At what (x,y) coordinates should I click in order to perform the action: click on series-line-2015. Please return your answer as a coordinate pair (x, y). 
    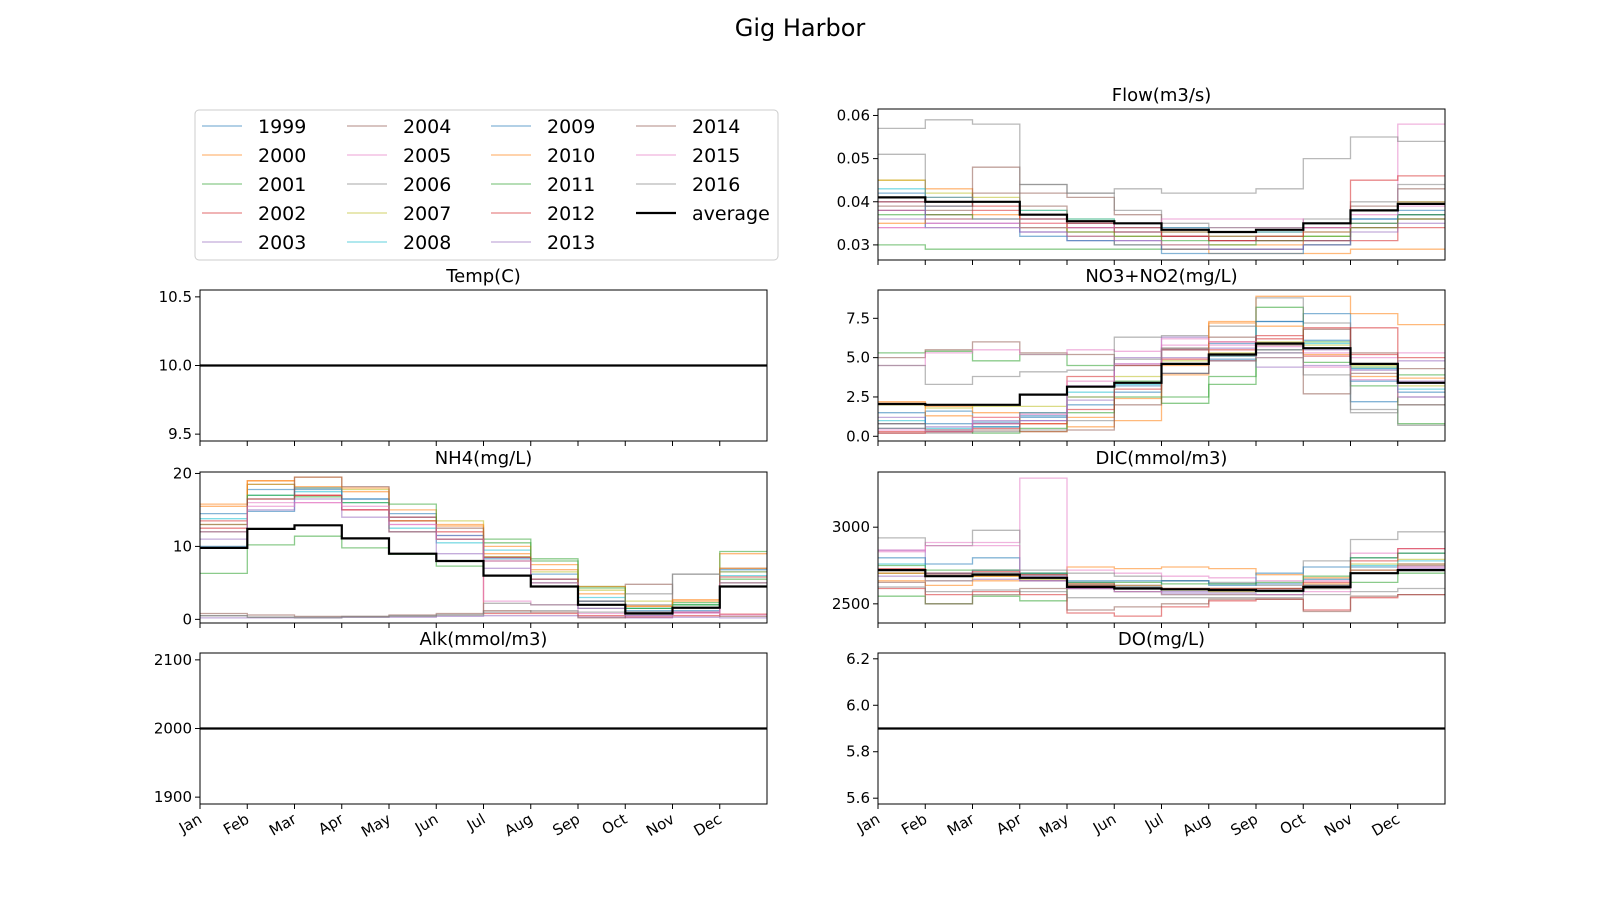
    Looking at the image, I should click on (1161, 217).